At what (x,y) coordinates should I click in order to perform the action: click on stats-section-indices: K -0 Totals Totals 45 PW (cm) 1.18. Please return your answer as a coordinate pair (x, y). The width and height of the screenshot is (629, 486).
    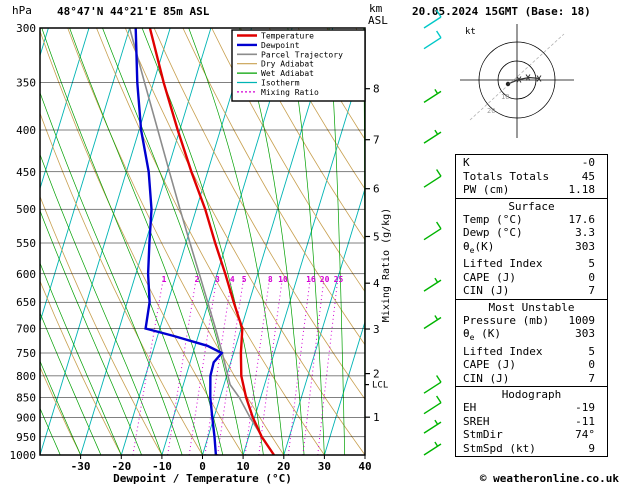
    Looking at the image, I should click on (531, 176).